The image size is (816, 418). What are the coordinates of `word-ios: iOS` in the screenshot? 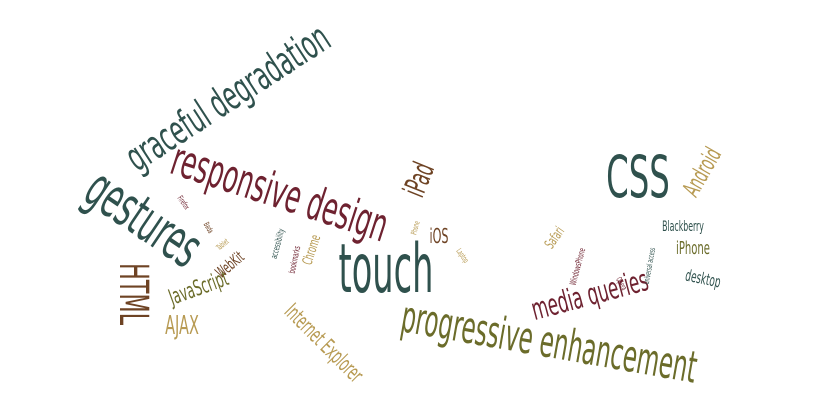 It's located at (439, 236).